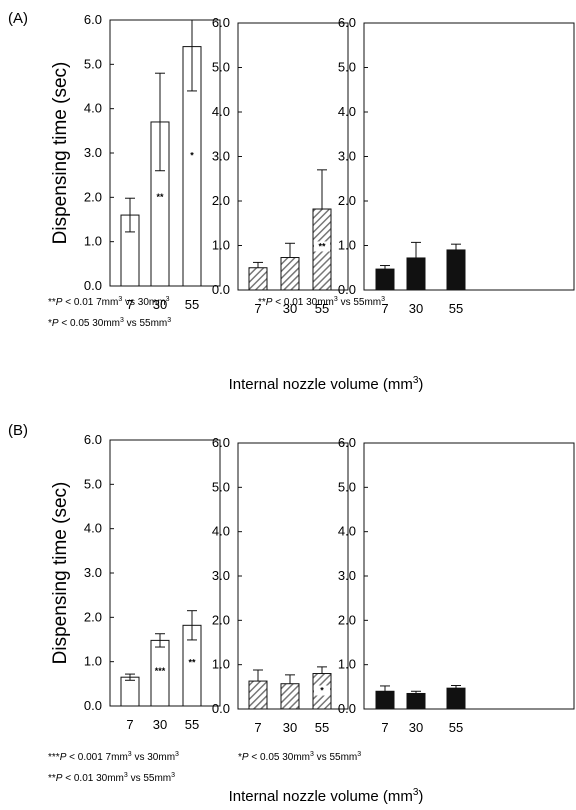 This screenshot has width=576, height=810. Describe the element at coordinates (416, 380) in the screenshot. I see `x-axis-label-sup: 3` at that location.